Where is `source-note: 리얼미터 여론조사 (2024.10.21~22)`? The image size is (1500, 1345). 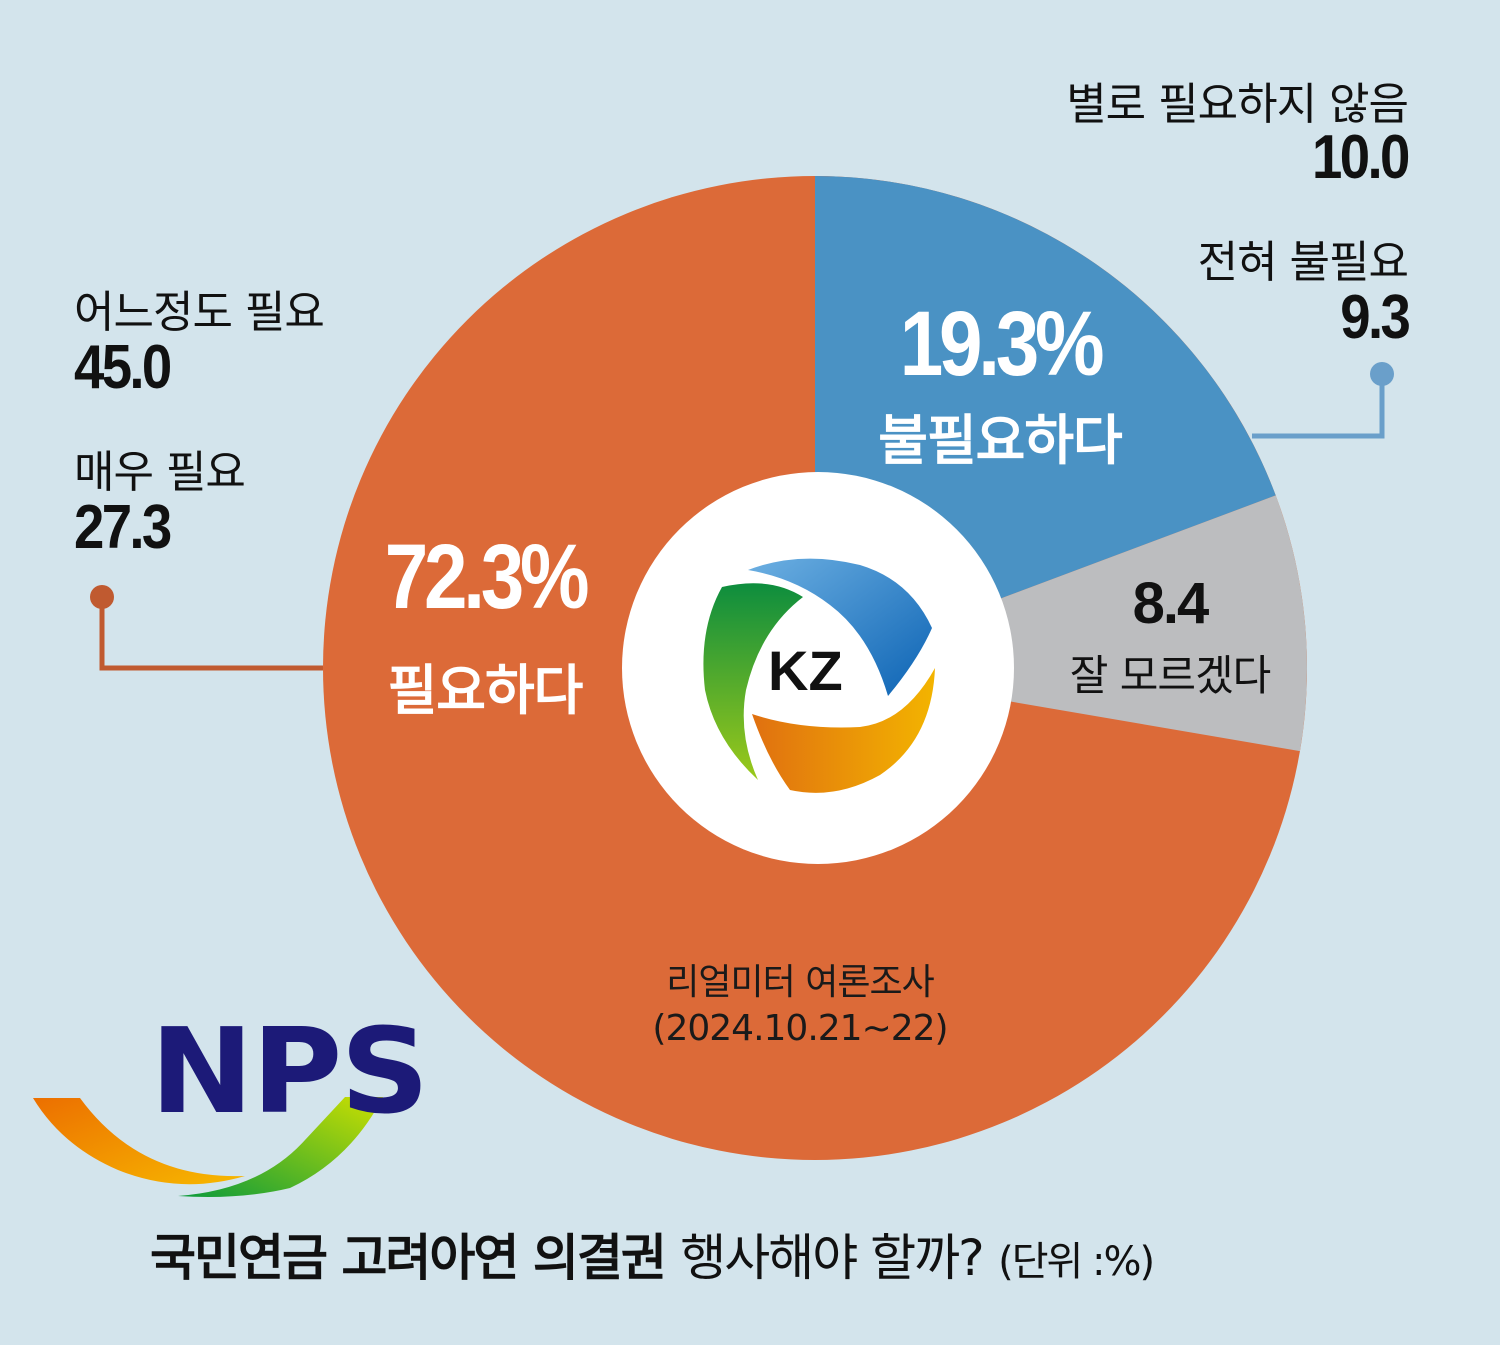 source-note: 리얼미터 여론조사 (2024.10.21~22) is located at coordinates (800, 1006).